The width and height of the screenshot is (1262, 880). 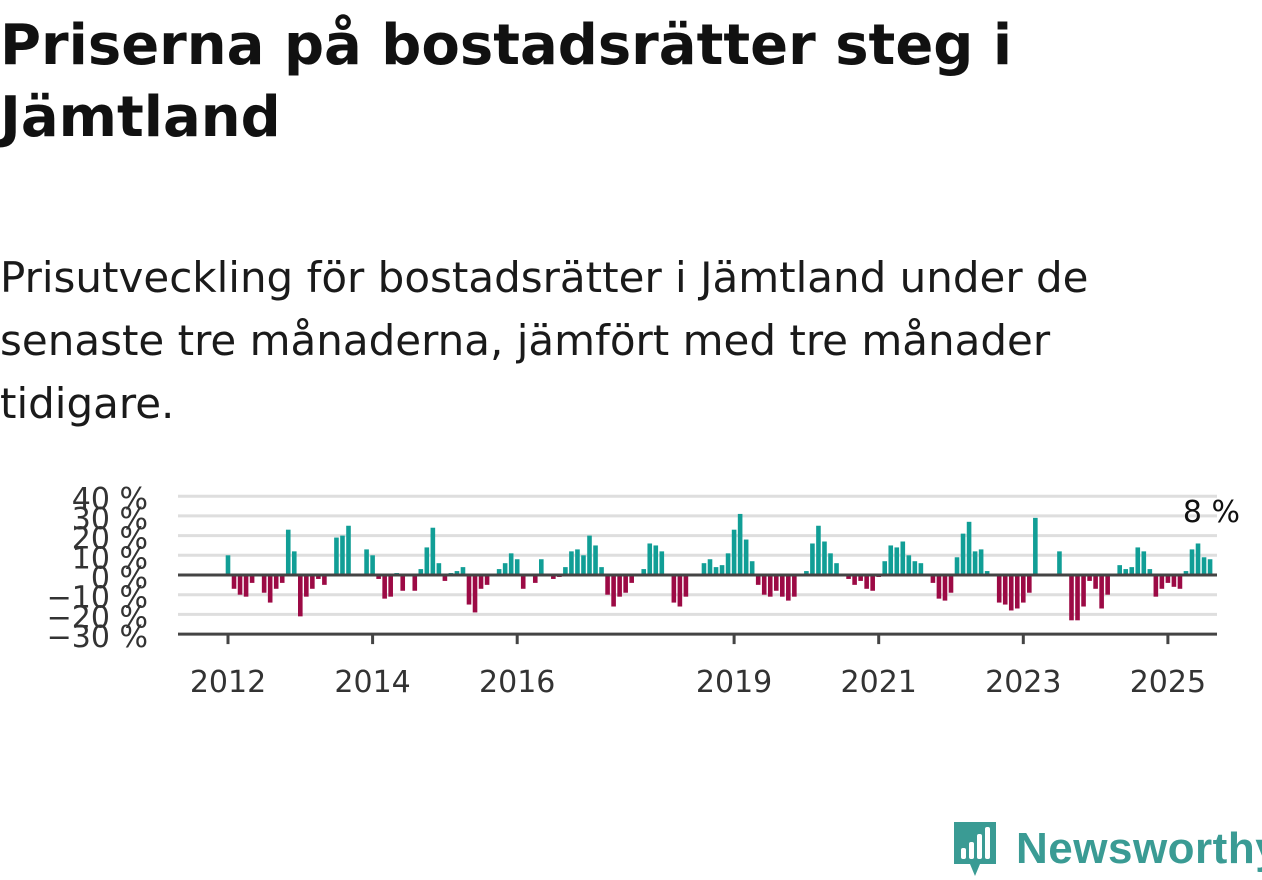 I want to click on y-tick-label: −10 %, so click(x=97, y=598).